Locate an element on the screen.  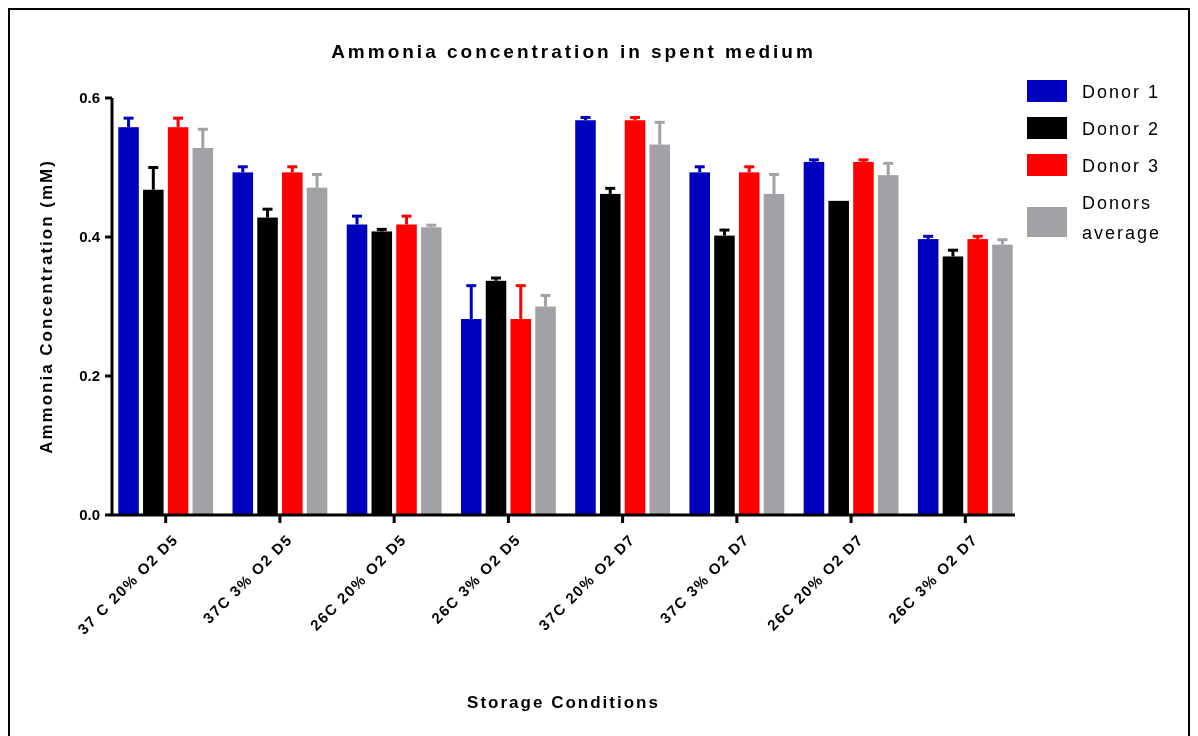
legend-label: Donor 1 is located at coordinates (1121, 92).